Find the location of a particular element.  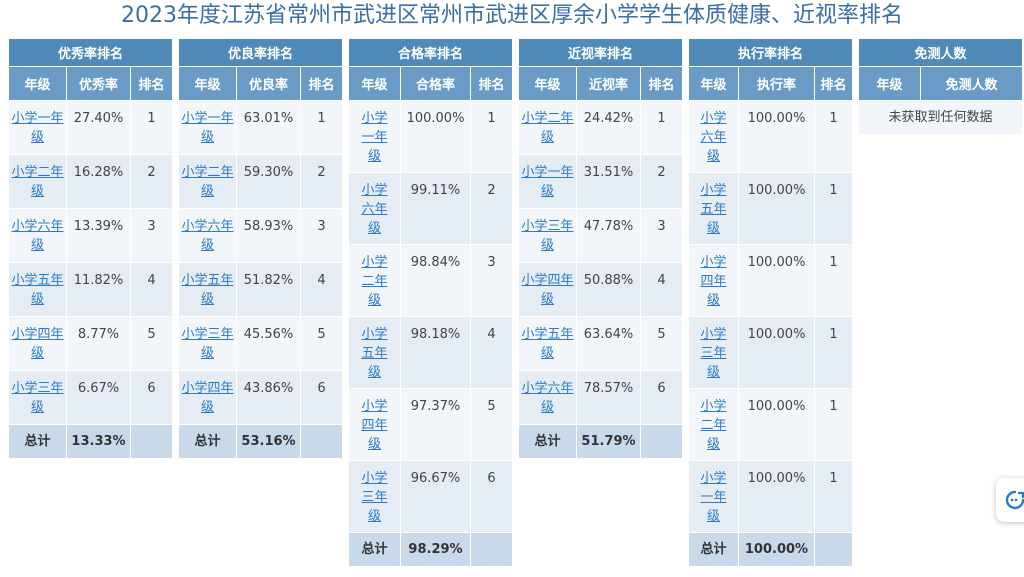

panel-header: 合格率排名 is located at coordinates (430, 52).